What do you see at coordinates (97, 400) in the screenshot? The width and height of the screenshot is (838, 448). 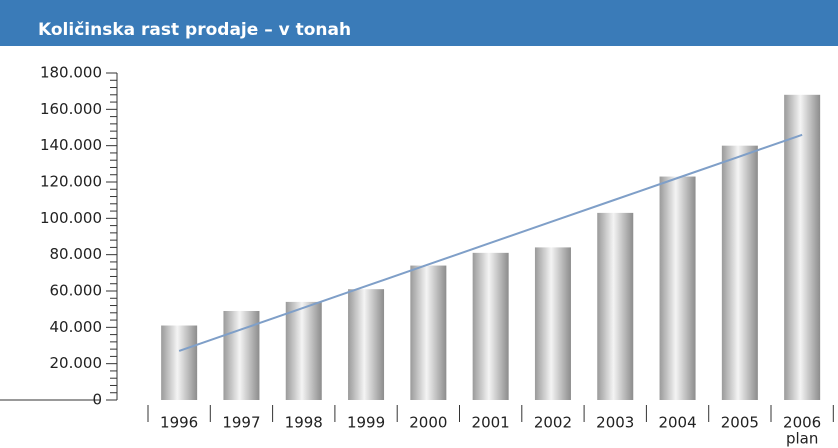 I see `y-tick-label: 0` at bounding box center [97, 400].